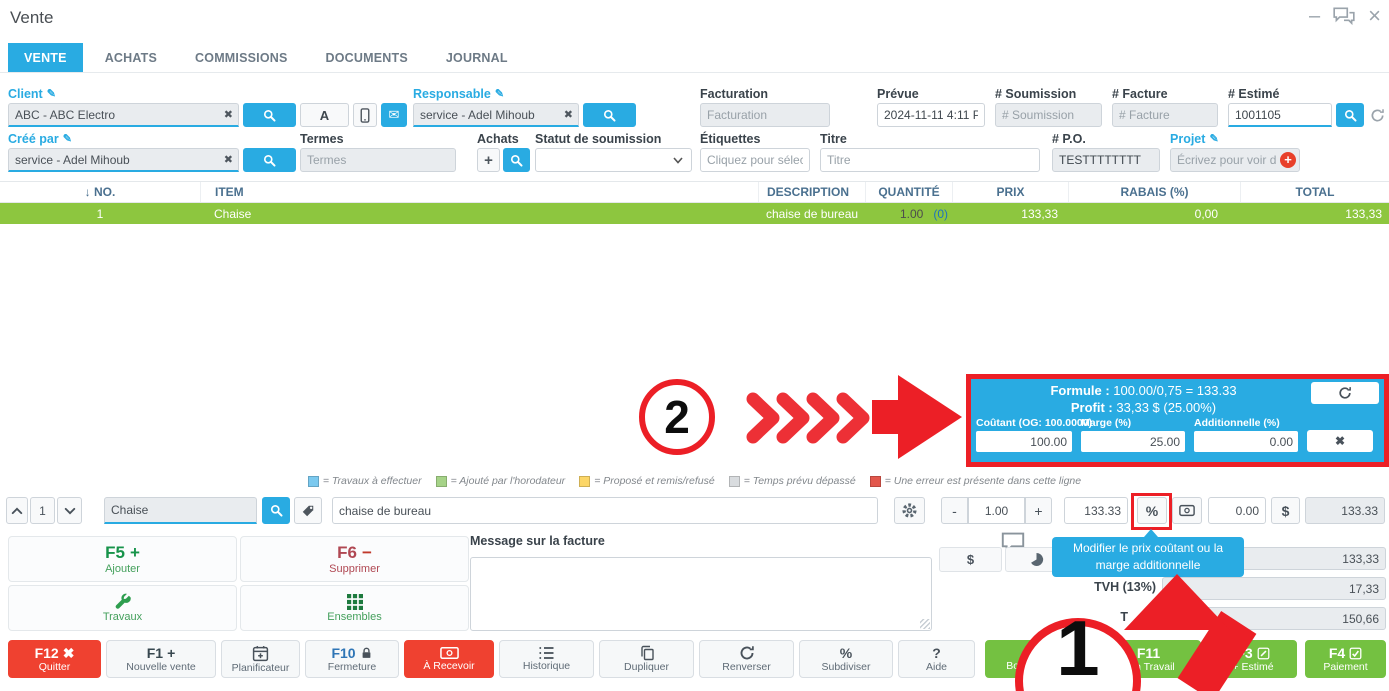 The width and height of the screenshot is (1389, 691). What do you see at coordinates (1152, 510) in the screenshot?
I see `percent-margin-button: %` at bounding box center [1152, 510].